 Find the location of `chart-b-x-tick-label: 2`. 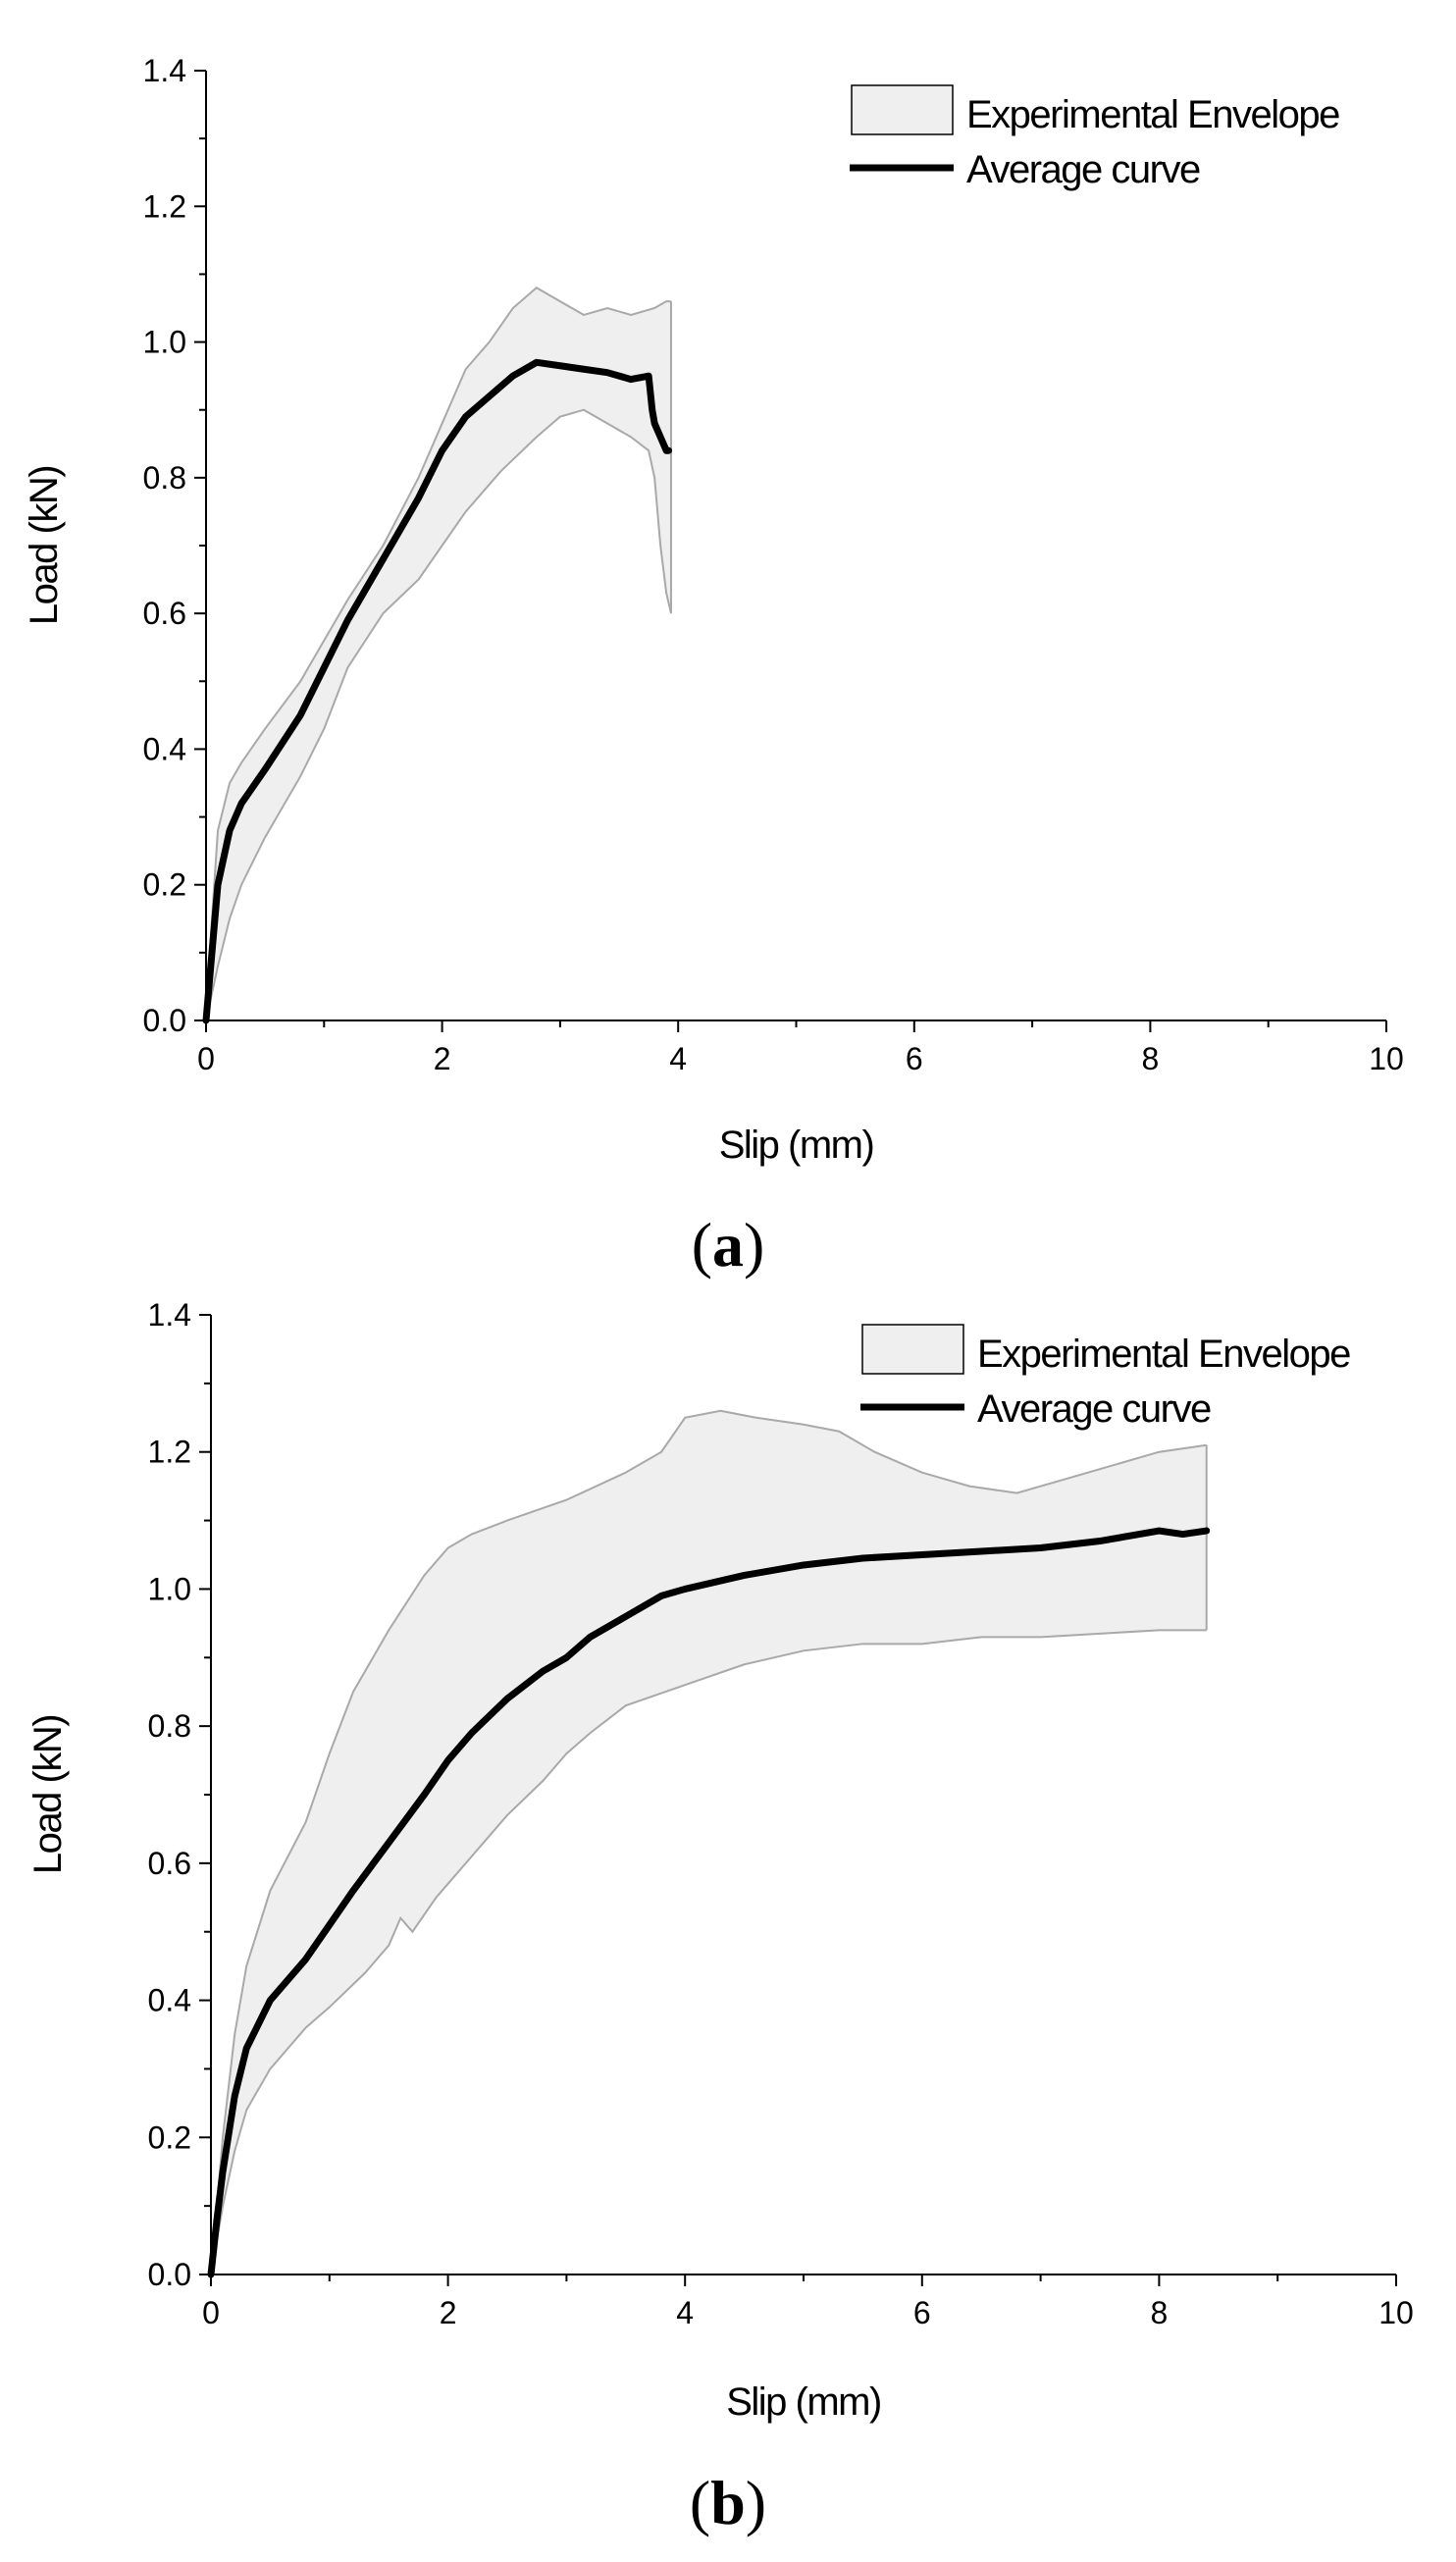

chart-b-x-tick-label: 2 is located at coordinates (448, 2312).